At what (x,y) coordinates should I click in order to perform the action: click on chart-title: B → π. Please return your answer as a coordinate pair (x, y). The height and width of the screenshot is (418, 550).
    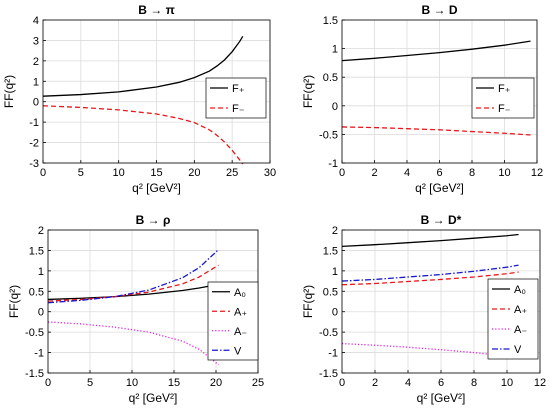
    Looking at the image, I should click on (156, 10).